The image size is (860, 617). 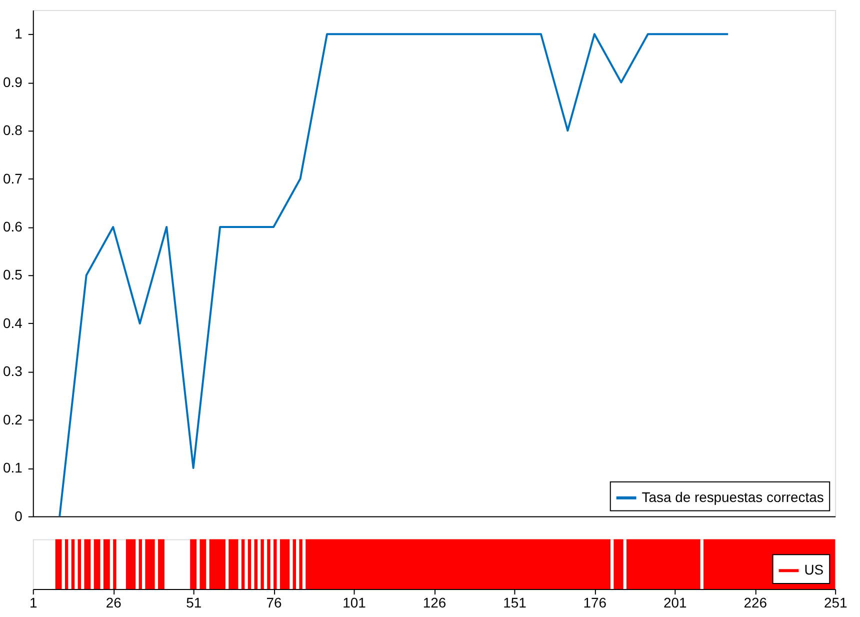 I want to click on x-tick-label: 201, so click(x=676, y=602).